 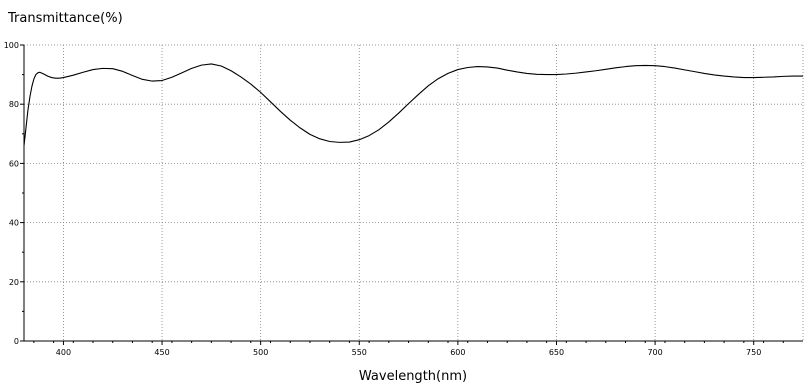 What do you see at coordinates (359, 352) in the screenshot?
I see `x-tick-label-550: 550` at bounding box center [359, 352].